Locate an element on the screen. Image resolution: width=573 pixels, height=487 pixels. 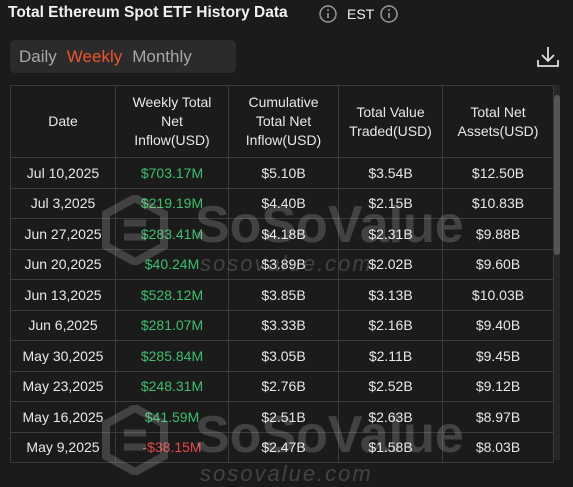
table-cell: $2.15B is located at coordinates (390, 203).